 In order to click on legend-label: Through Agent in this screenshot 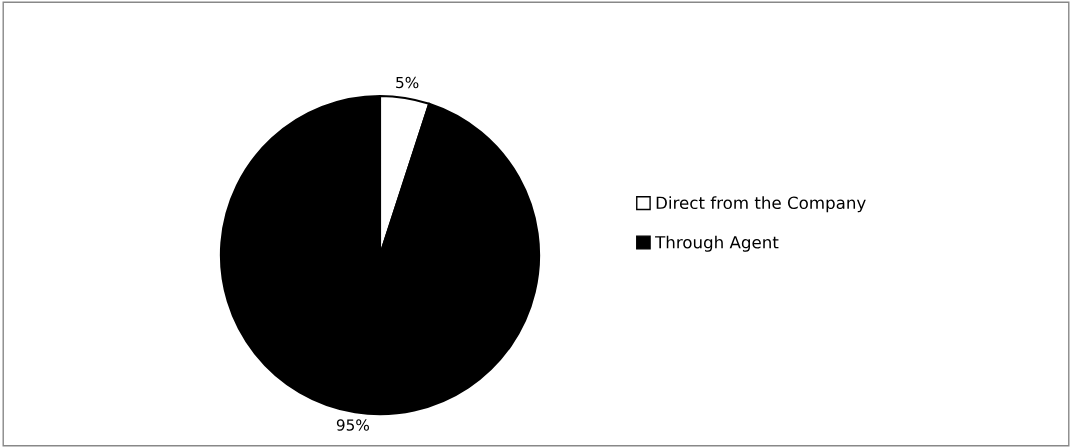, I will do `click(717, 243)`.